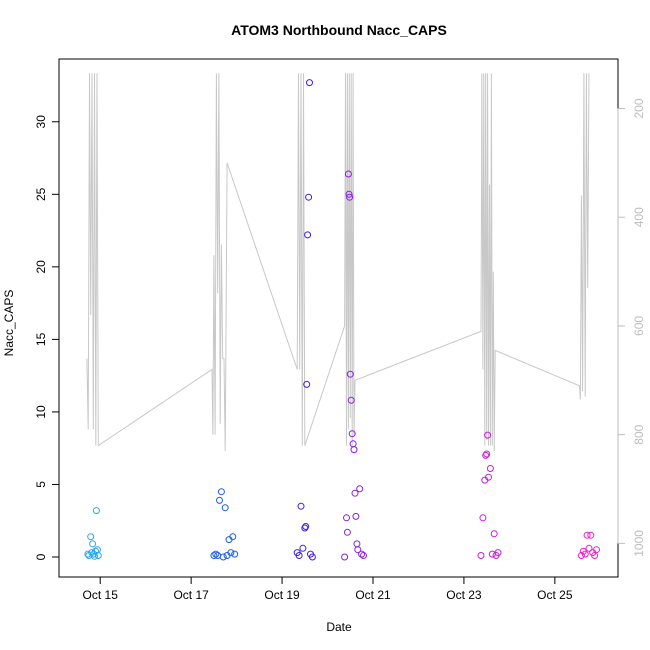  What do you see at coordinates (41, 339) in the screenshot?
I see `y-tick-label: 15` at bounding box center [41, 339].